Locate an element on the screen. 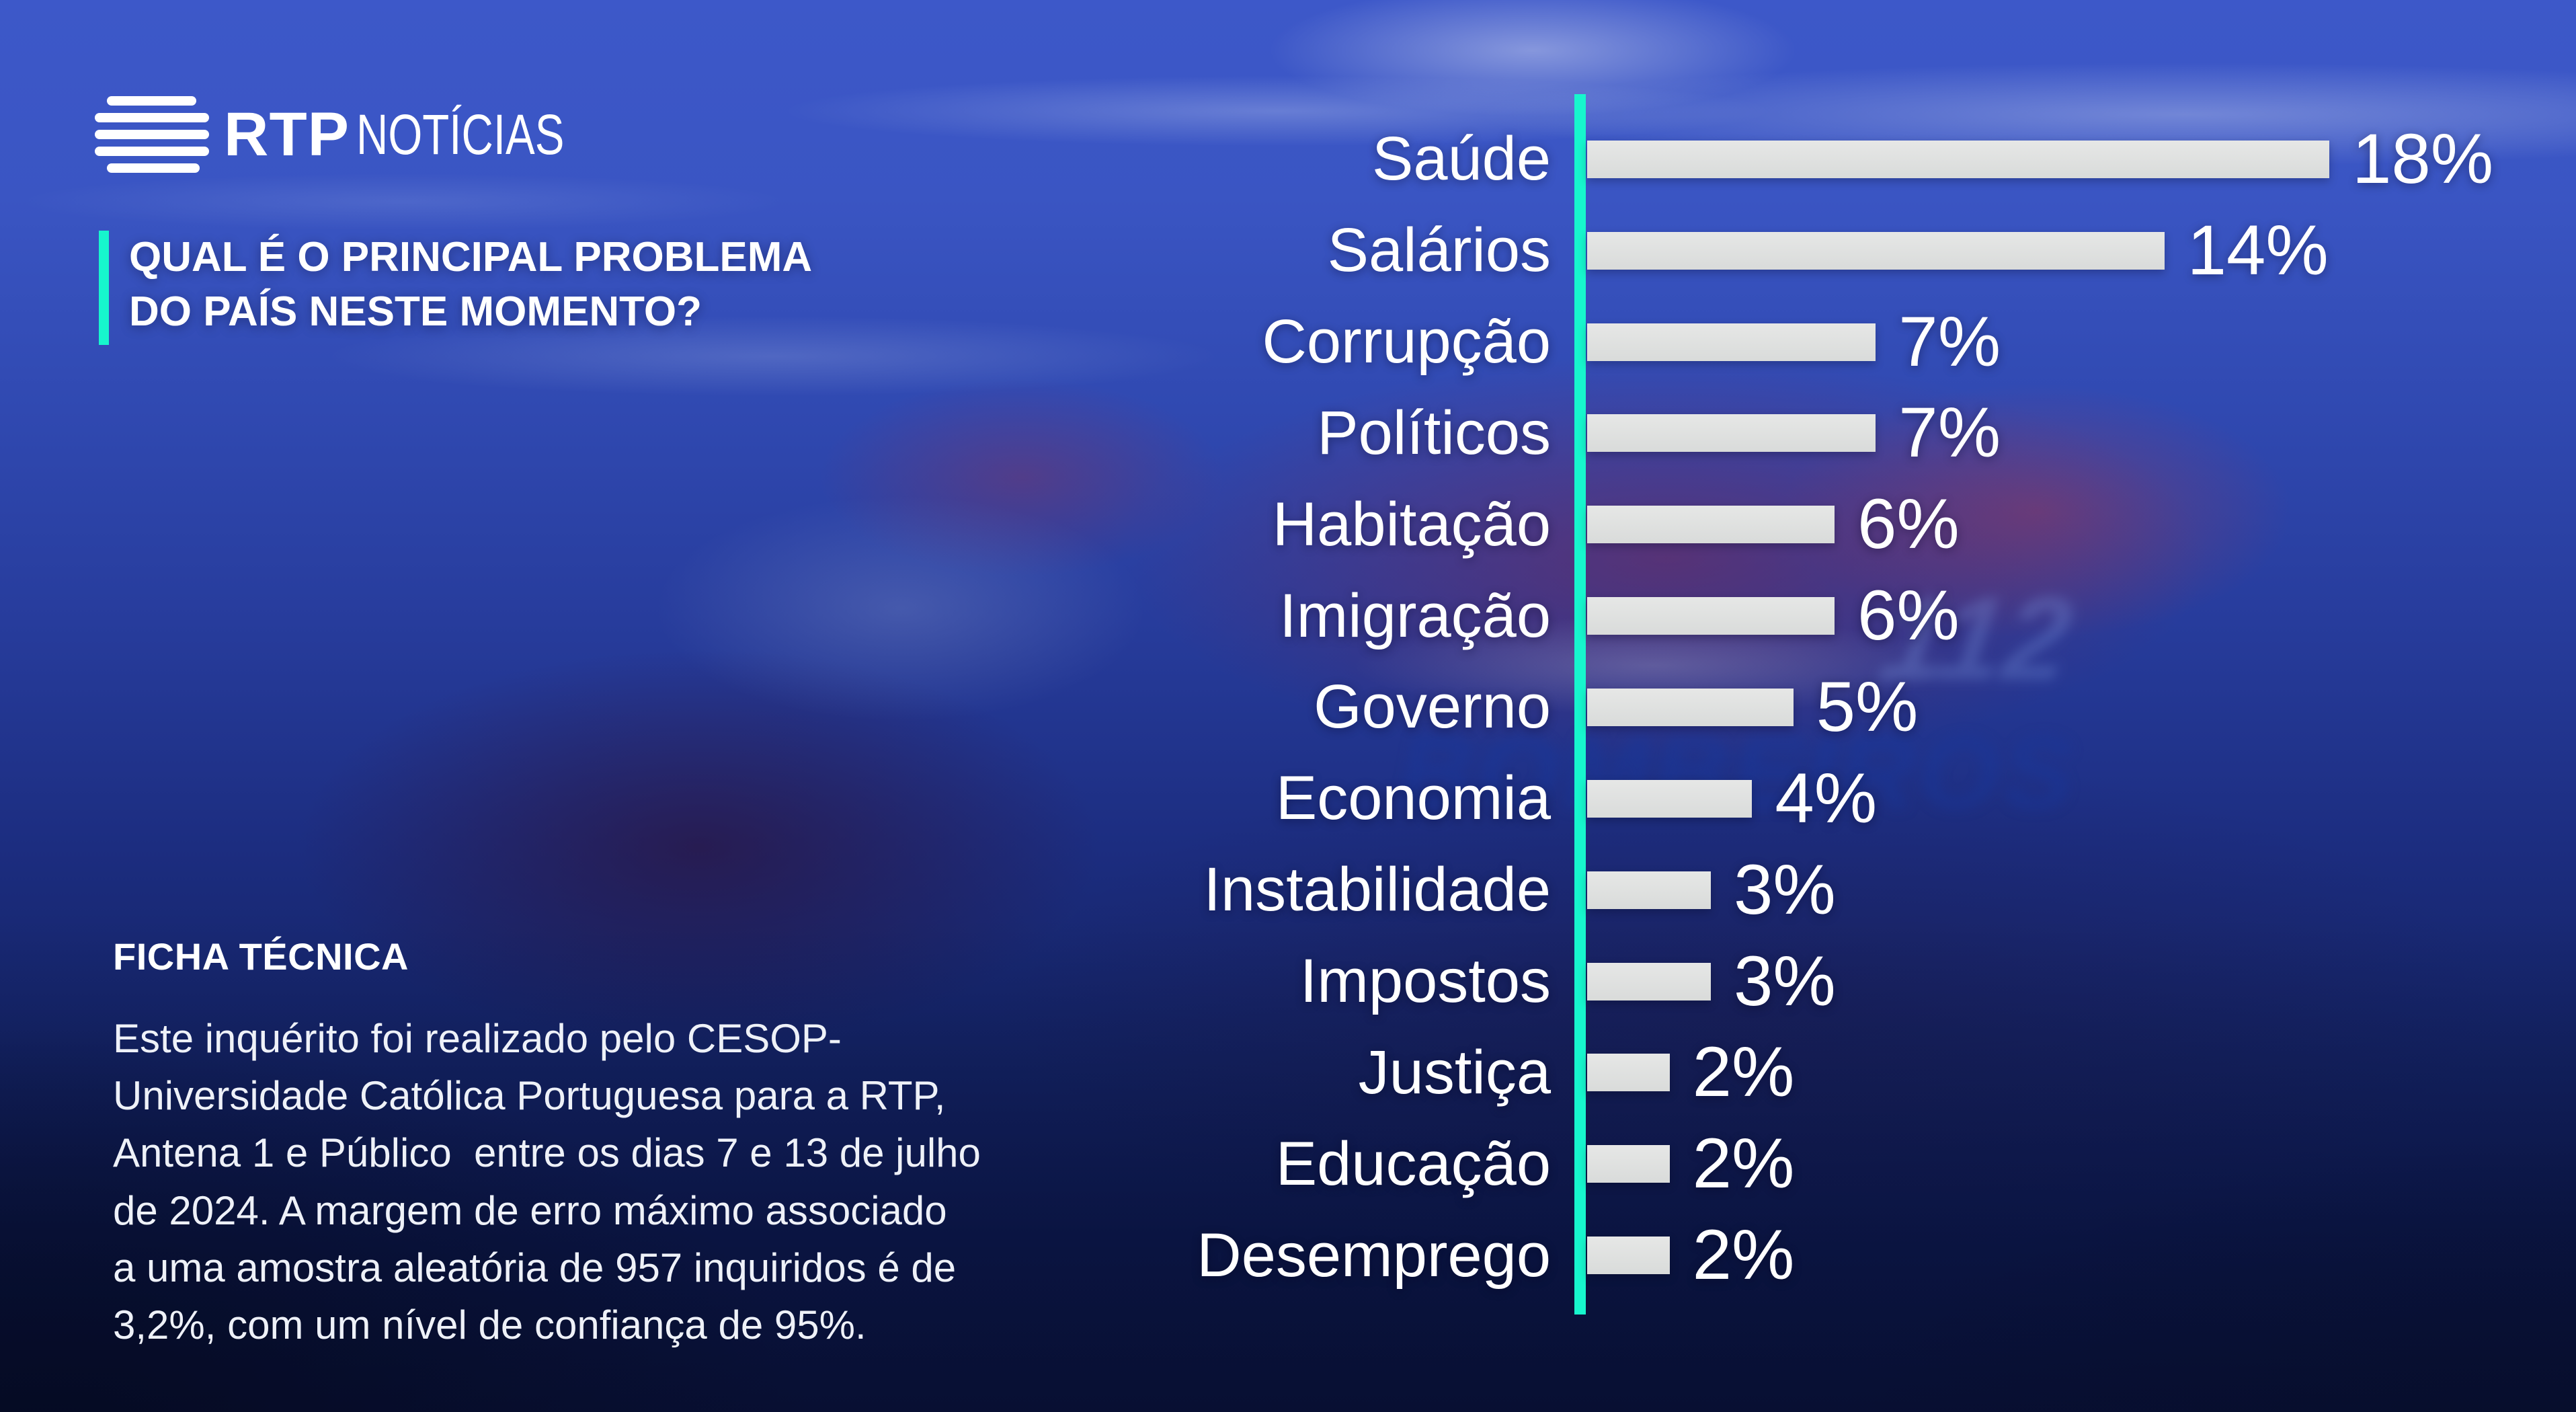 The height and width of the screenshot is (1412, 2576). category-label: Saúde is located at coordinates (1461, 159).